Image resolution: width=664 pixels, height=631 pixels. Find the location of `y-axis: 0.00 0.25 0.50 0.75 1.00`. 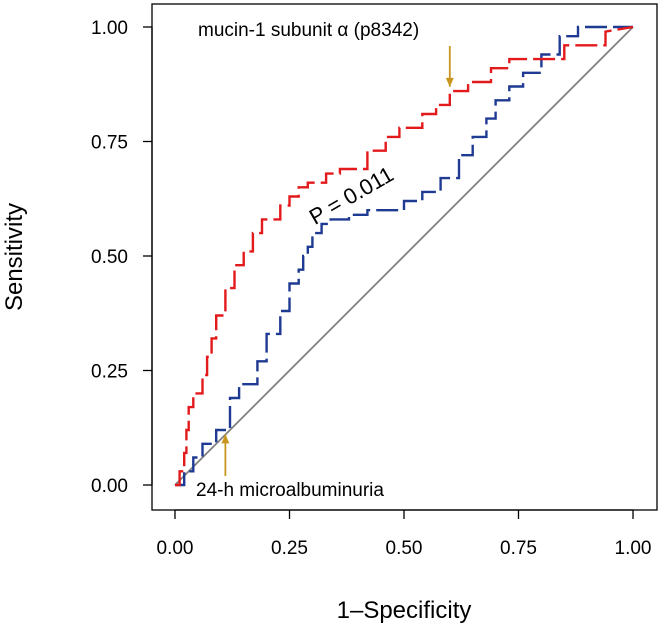

y-axis: 0.00 0.25 0.50 0.75 1.00 is located at coordinates (122, 257).